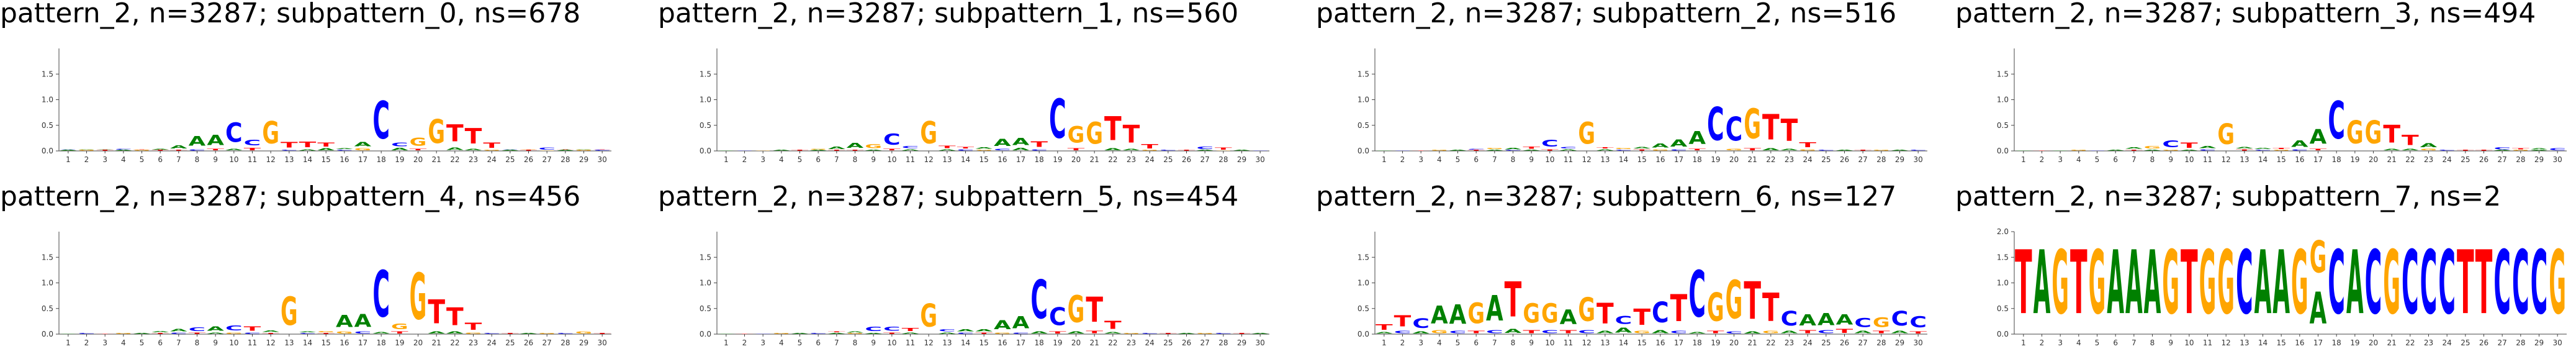  I want to click on x-tick-label: 29, so click(1899, 342).